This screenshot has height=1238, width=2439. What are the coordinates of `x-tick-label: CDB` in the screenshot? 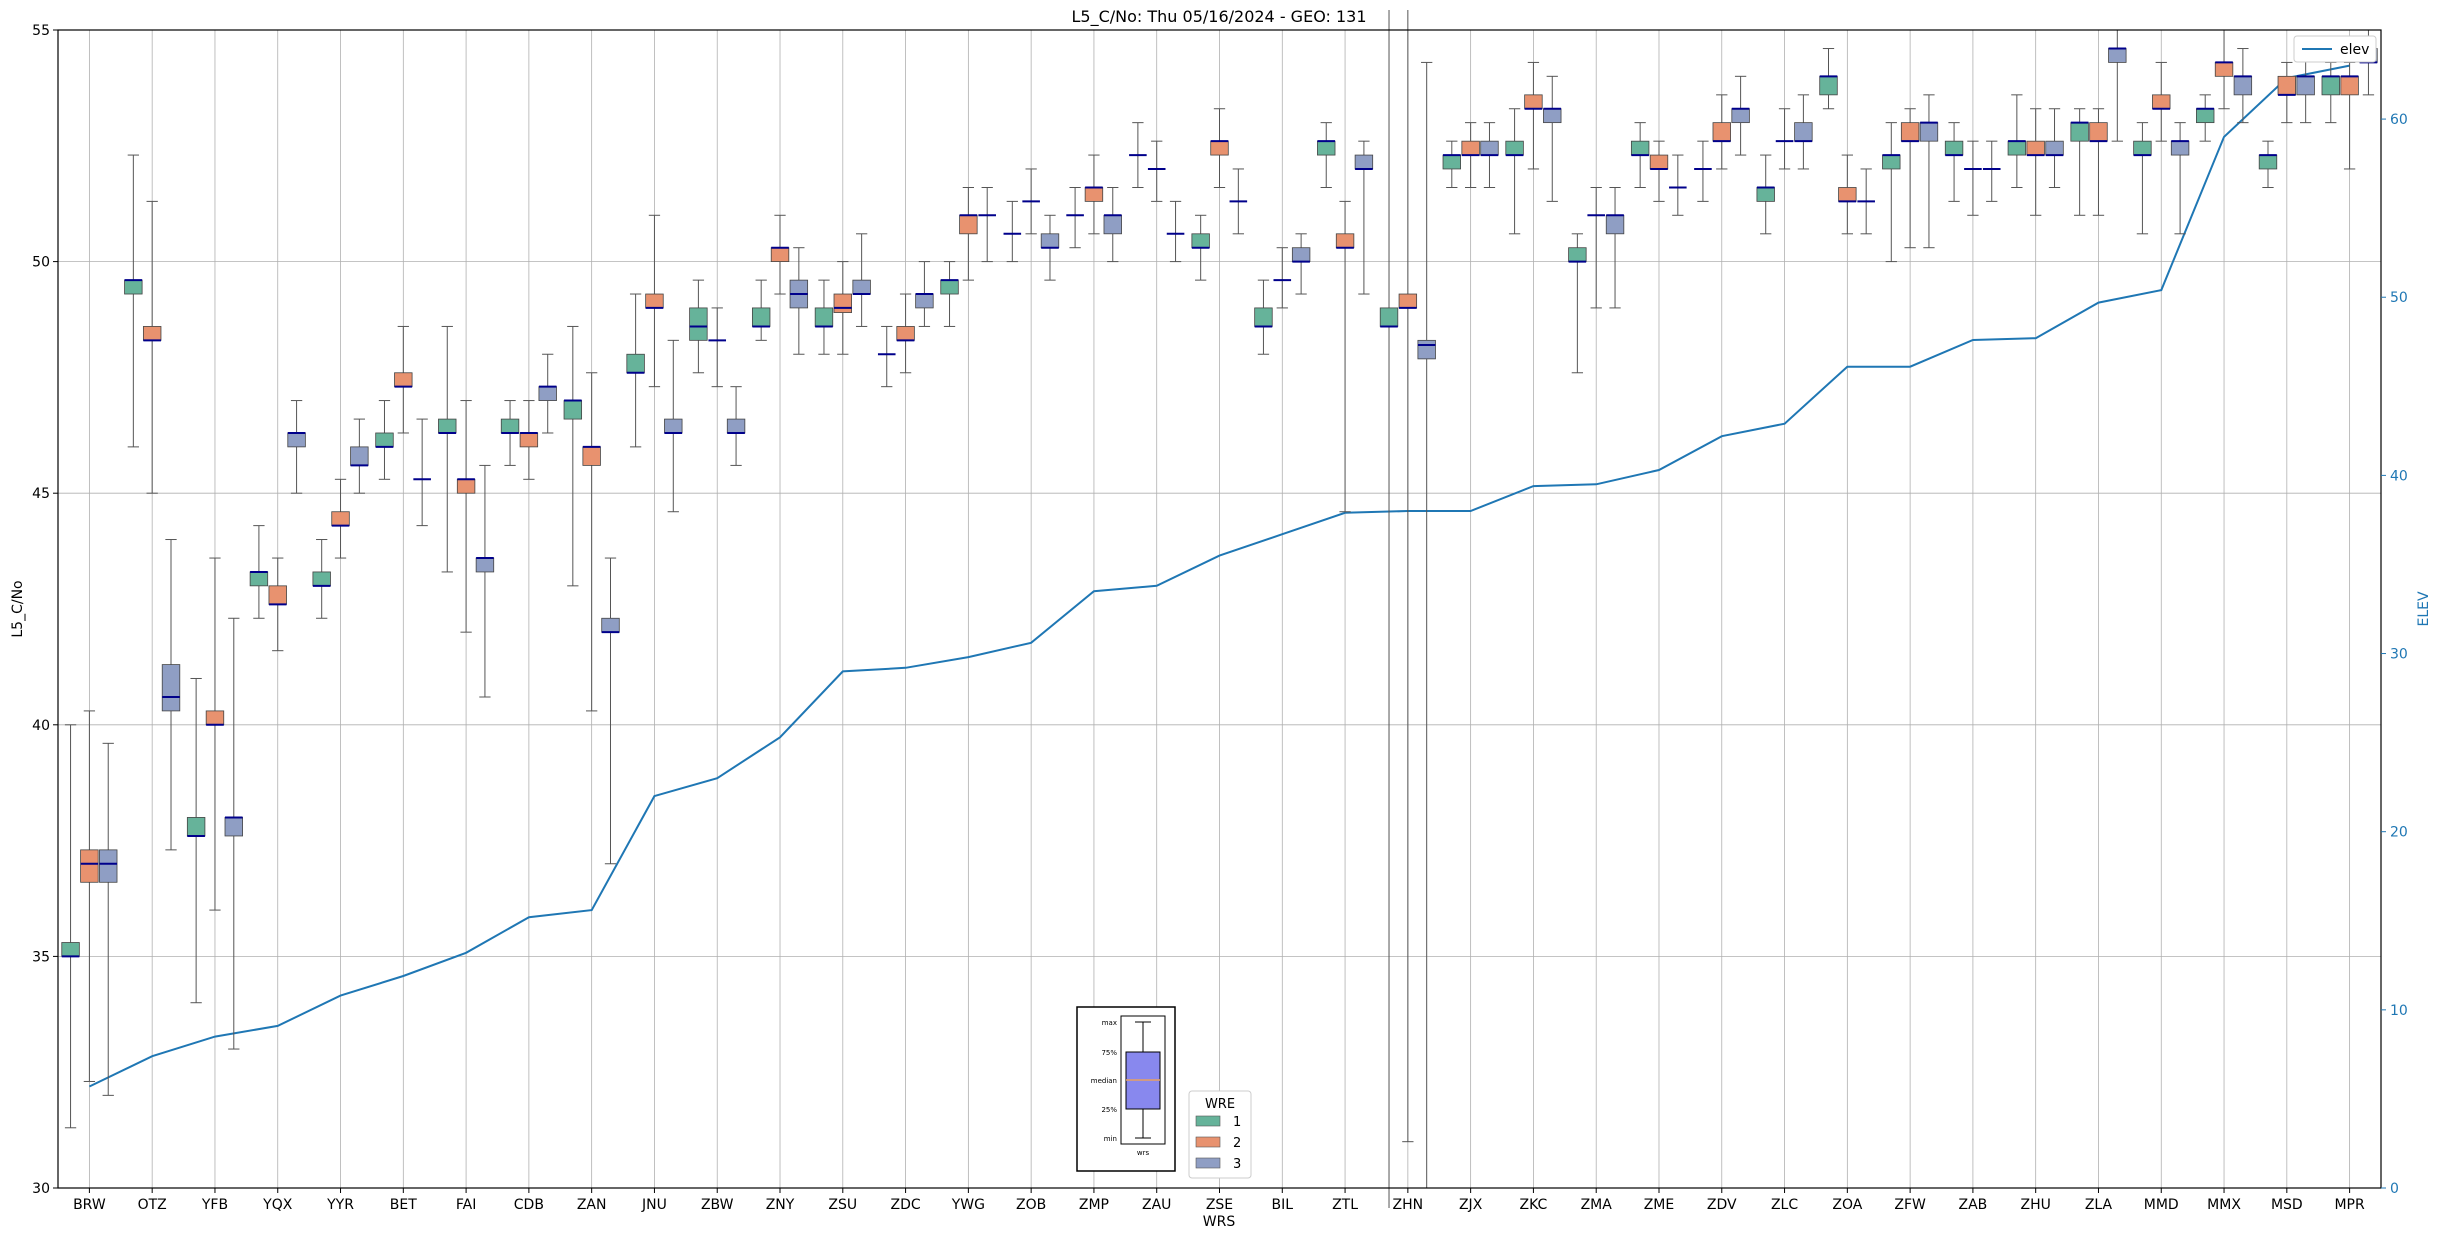 It's located at (529, 1205).